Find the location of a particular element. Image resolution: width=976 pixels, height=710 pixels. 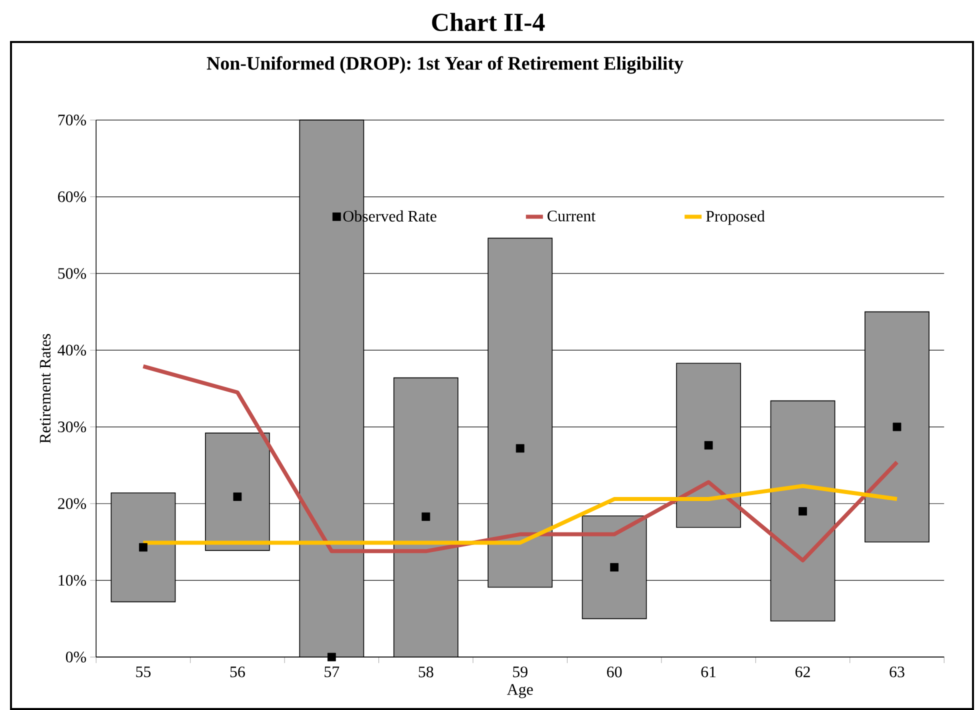

y-tick-label: 20% is located at coordinates (72, 504).